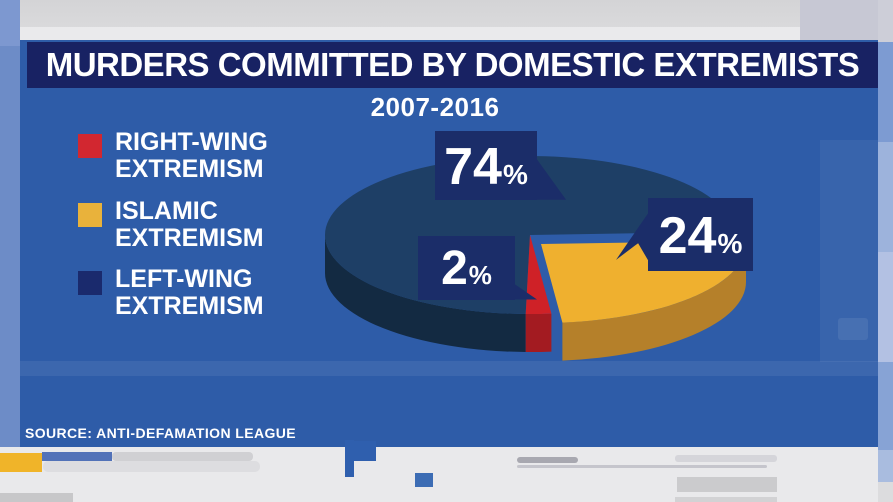 This screenshot has height=502, width=893. Describe the element at coordinates (90, 146) in the screenshot. I see `legend-swatch-red` at that location.